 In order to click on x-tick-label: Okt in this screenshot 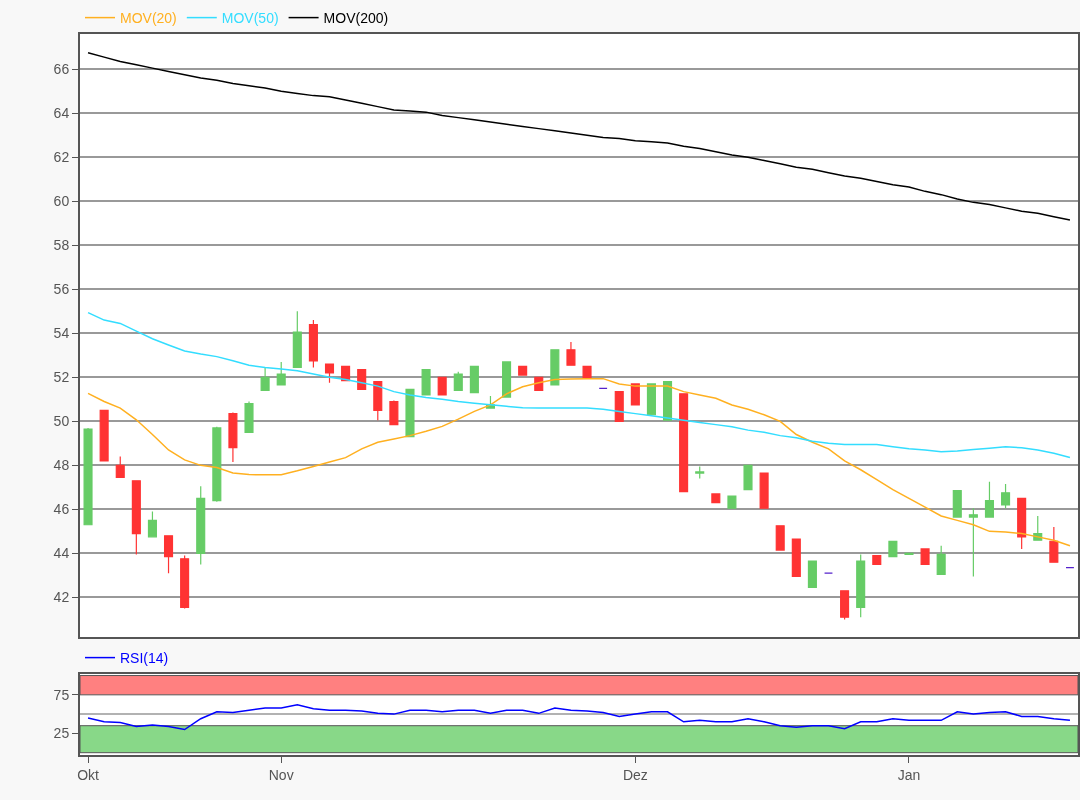, I will do `click(88, 774)`.